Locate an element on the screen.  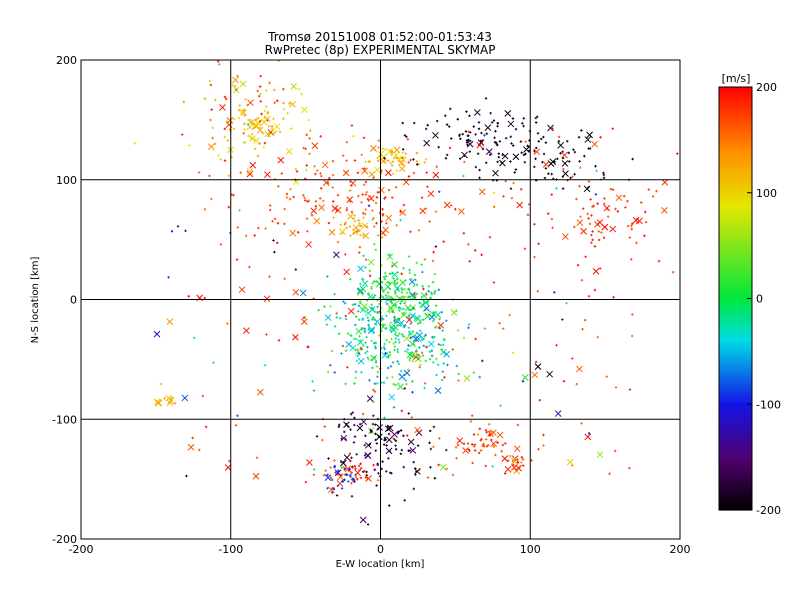
x-tick-label: -100 is located at coordinates (230, 549).